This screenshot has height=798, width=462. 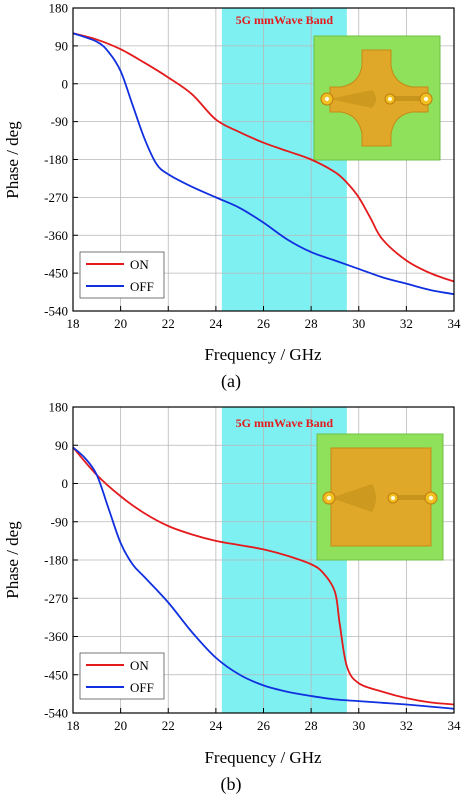 I want to click on panel-caption: (a), so click(x=231, y=381).